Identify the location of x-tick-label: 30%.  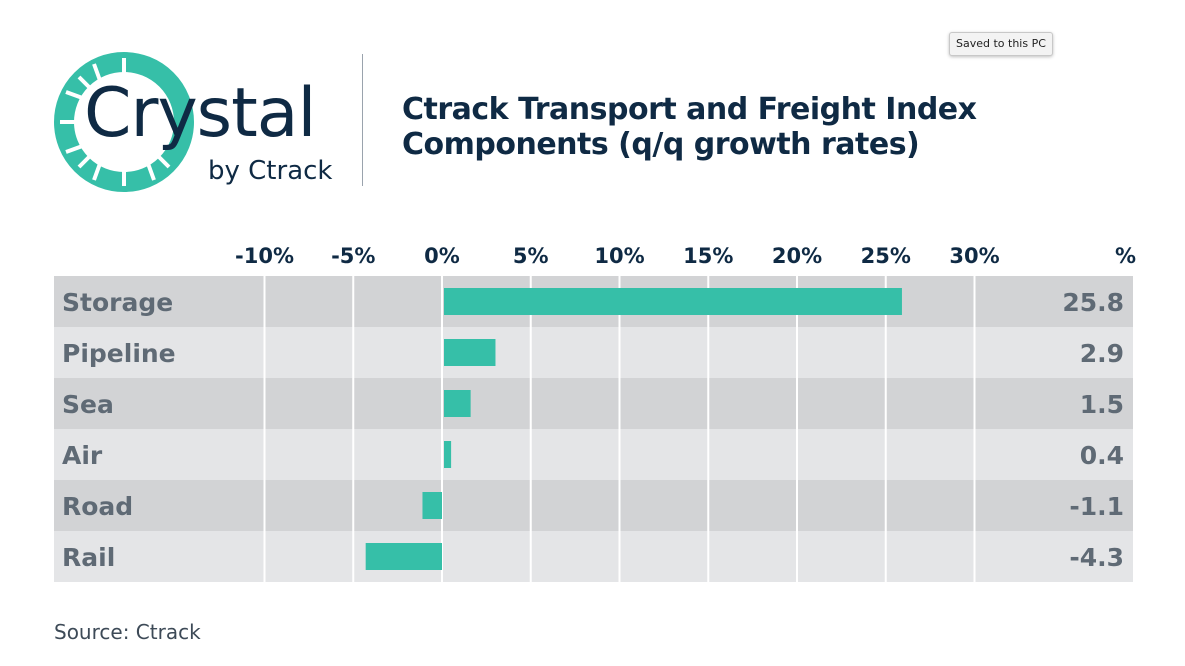
(974, 256).